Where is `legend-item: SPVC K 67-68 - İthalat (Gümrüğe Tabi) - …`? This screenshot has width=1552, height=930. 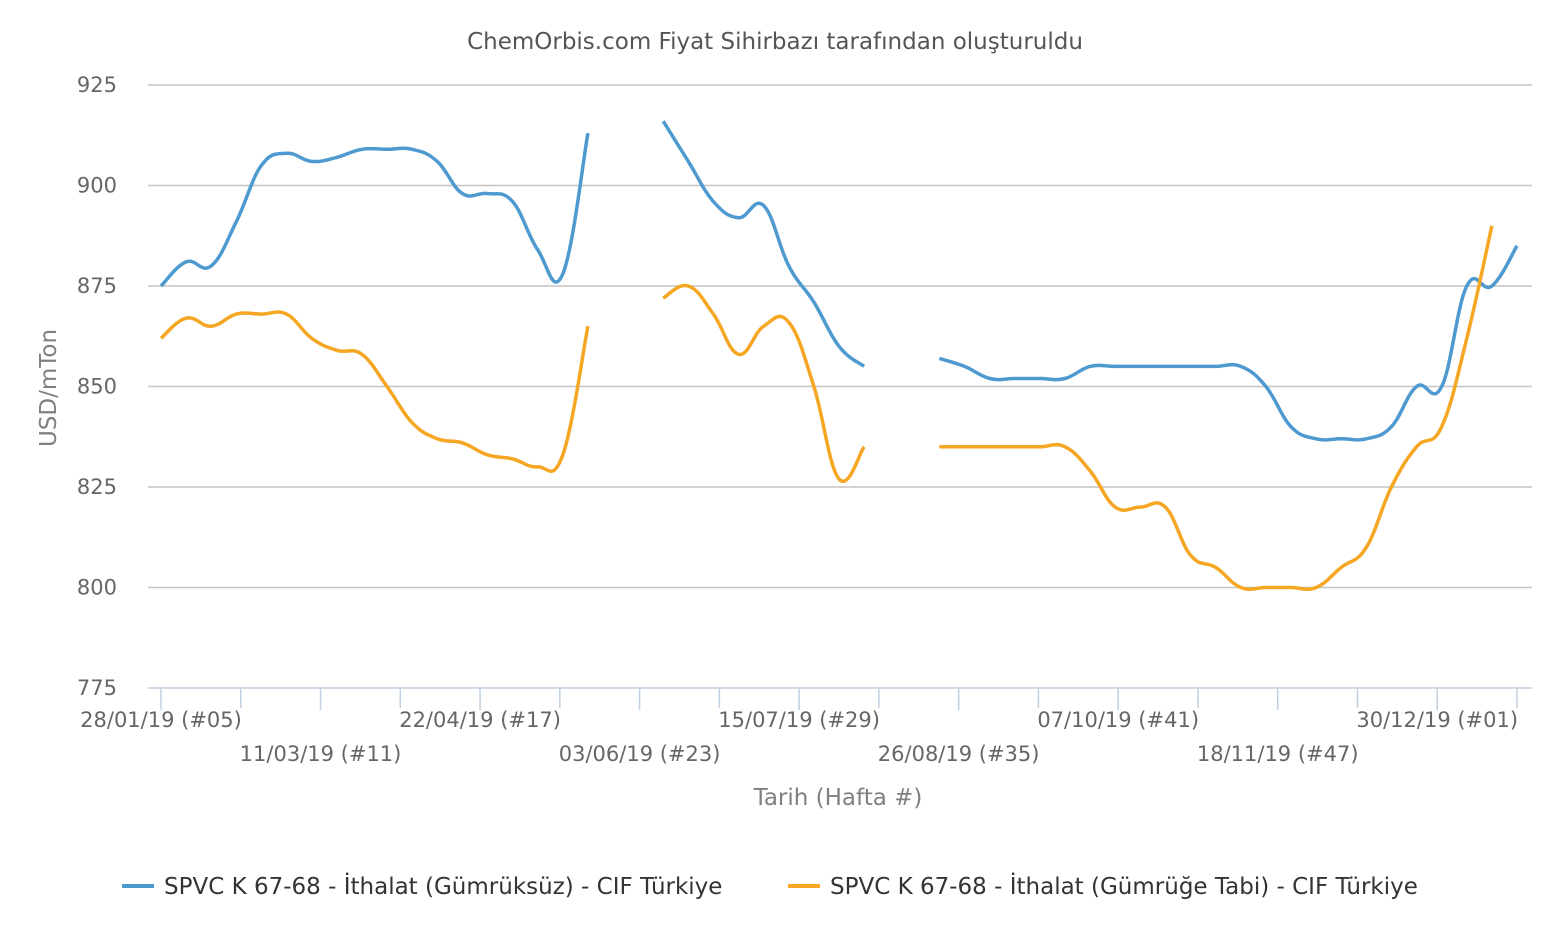 legend-item: SPVC K 67-68 - İthalat (Gümrüğe Tabi) - … is located at coordinates (1103, 886).